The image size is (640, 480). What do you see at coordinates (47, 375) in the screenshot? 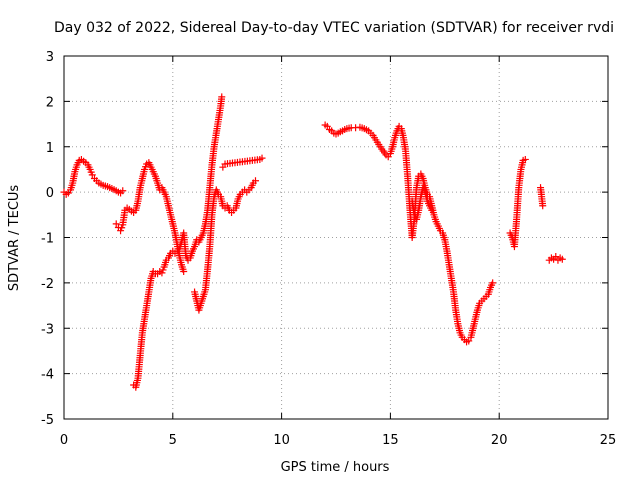
I see `y-tick-label: -4` at bounding box center [47, 375].